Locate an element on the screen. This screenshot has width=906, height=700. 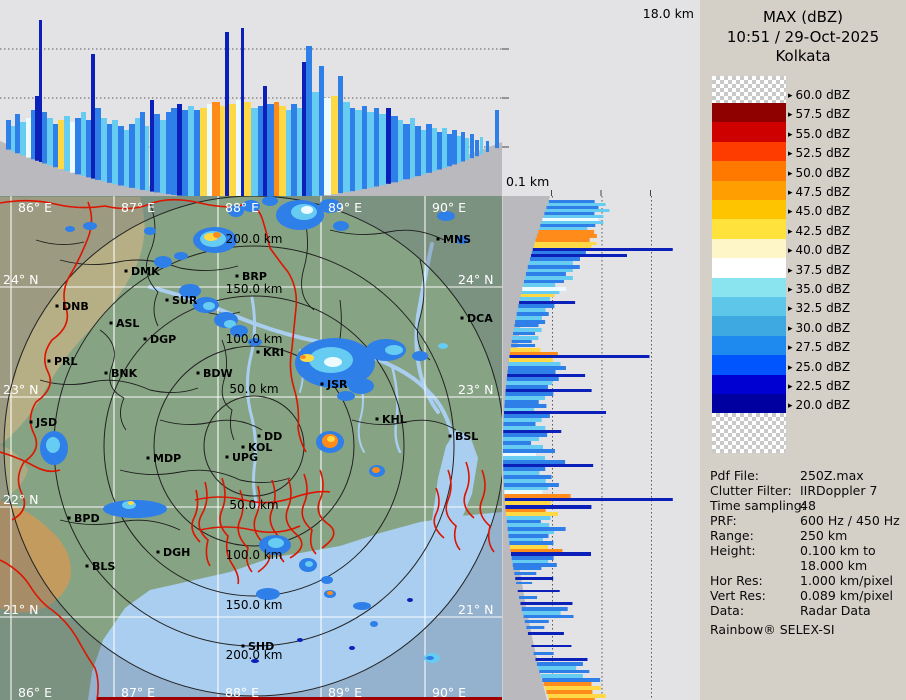
legend-value-label: 37.5 dBZ is located at coordinates (823, 269).